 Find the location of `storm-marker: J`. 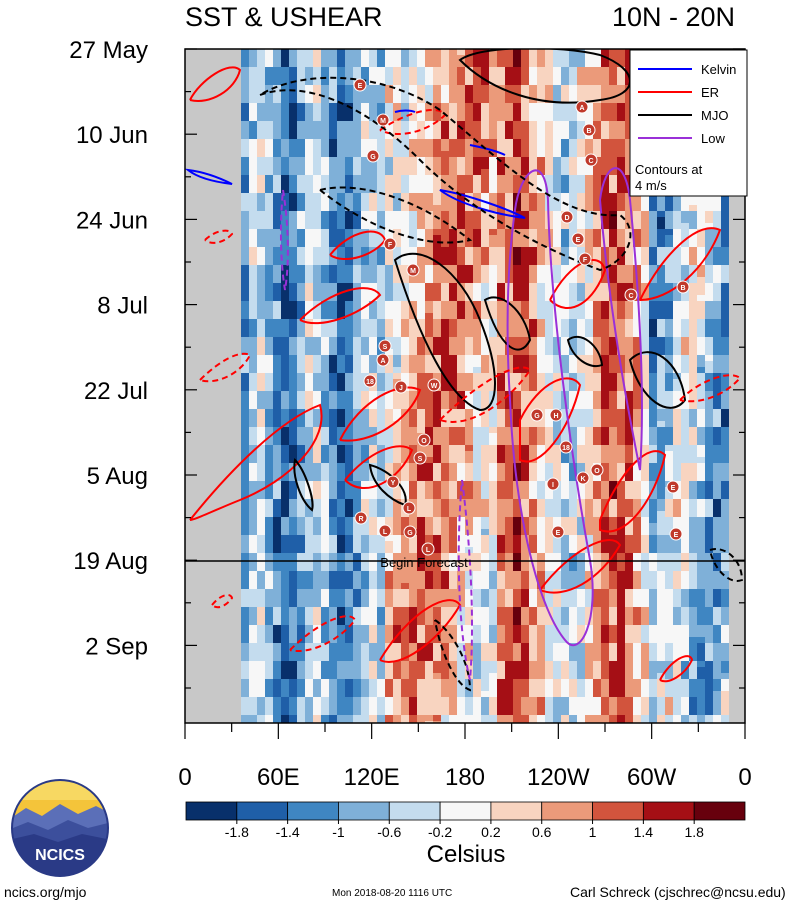

storm-marker: J is located at coordinates (401, 387).